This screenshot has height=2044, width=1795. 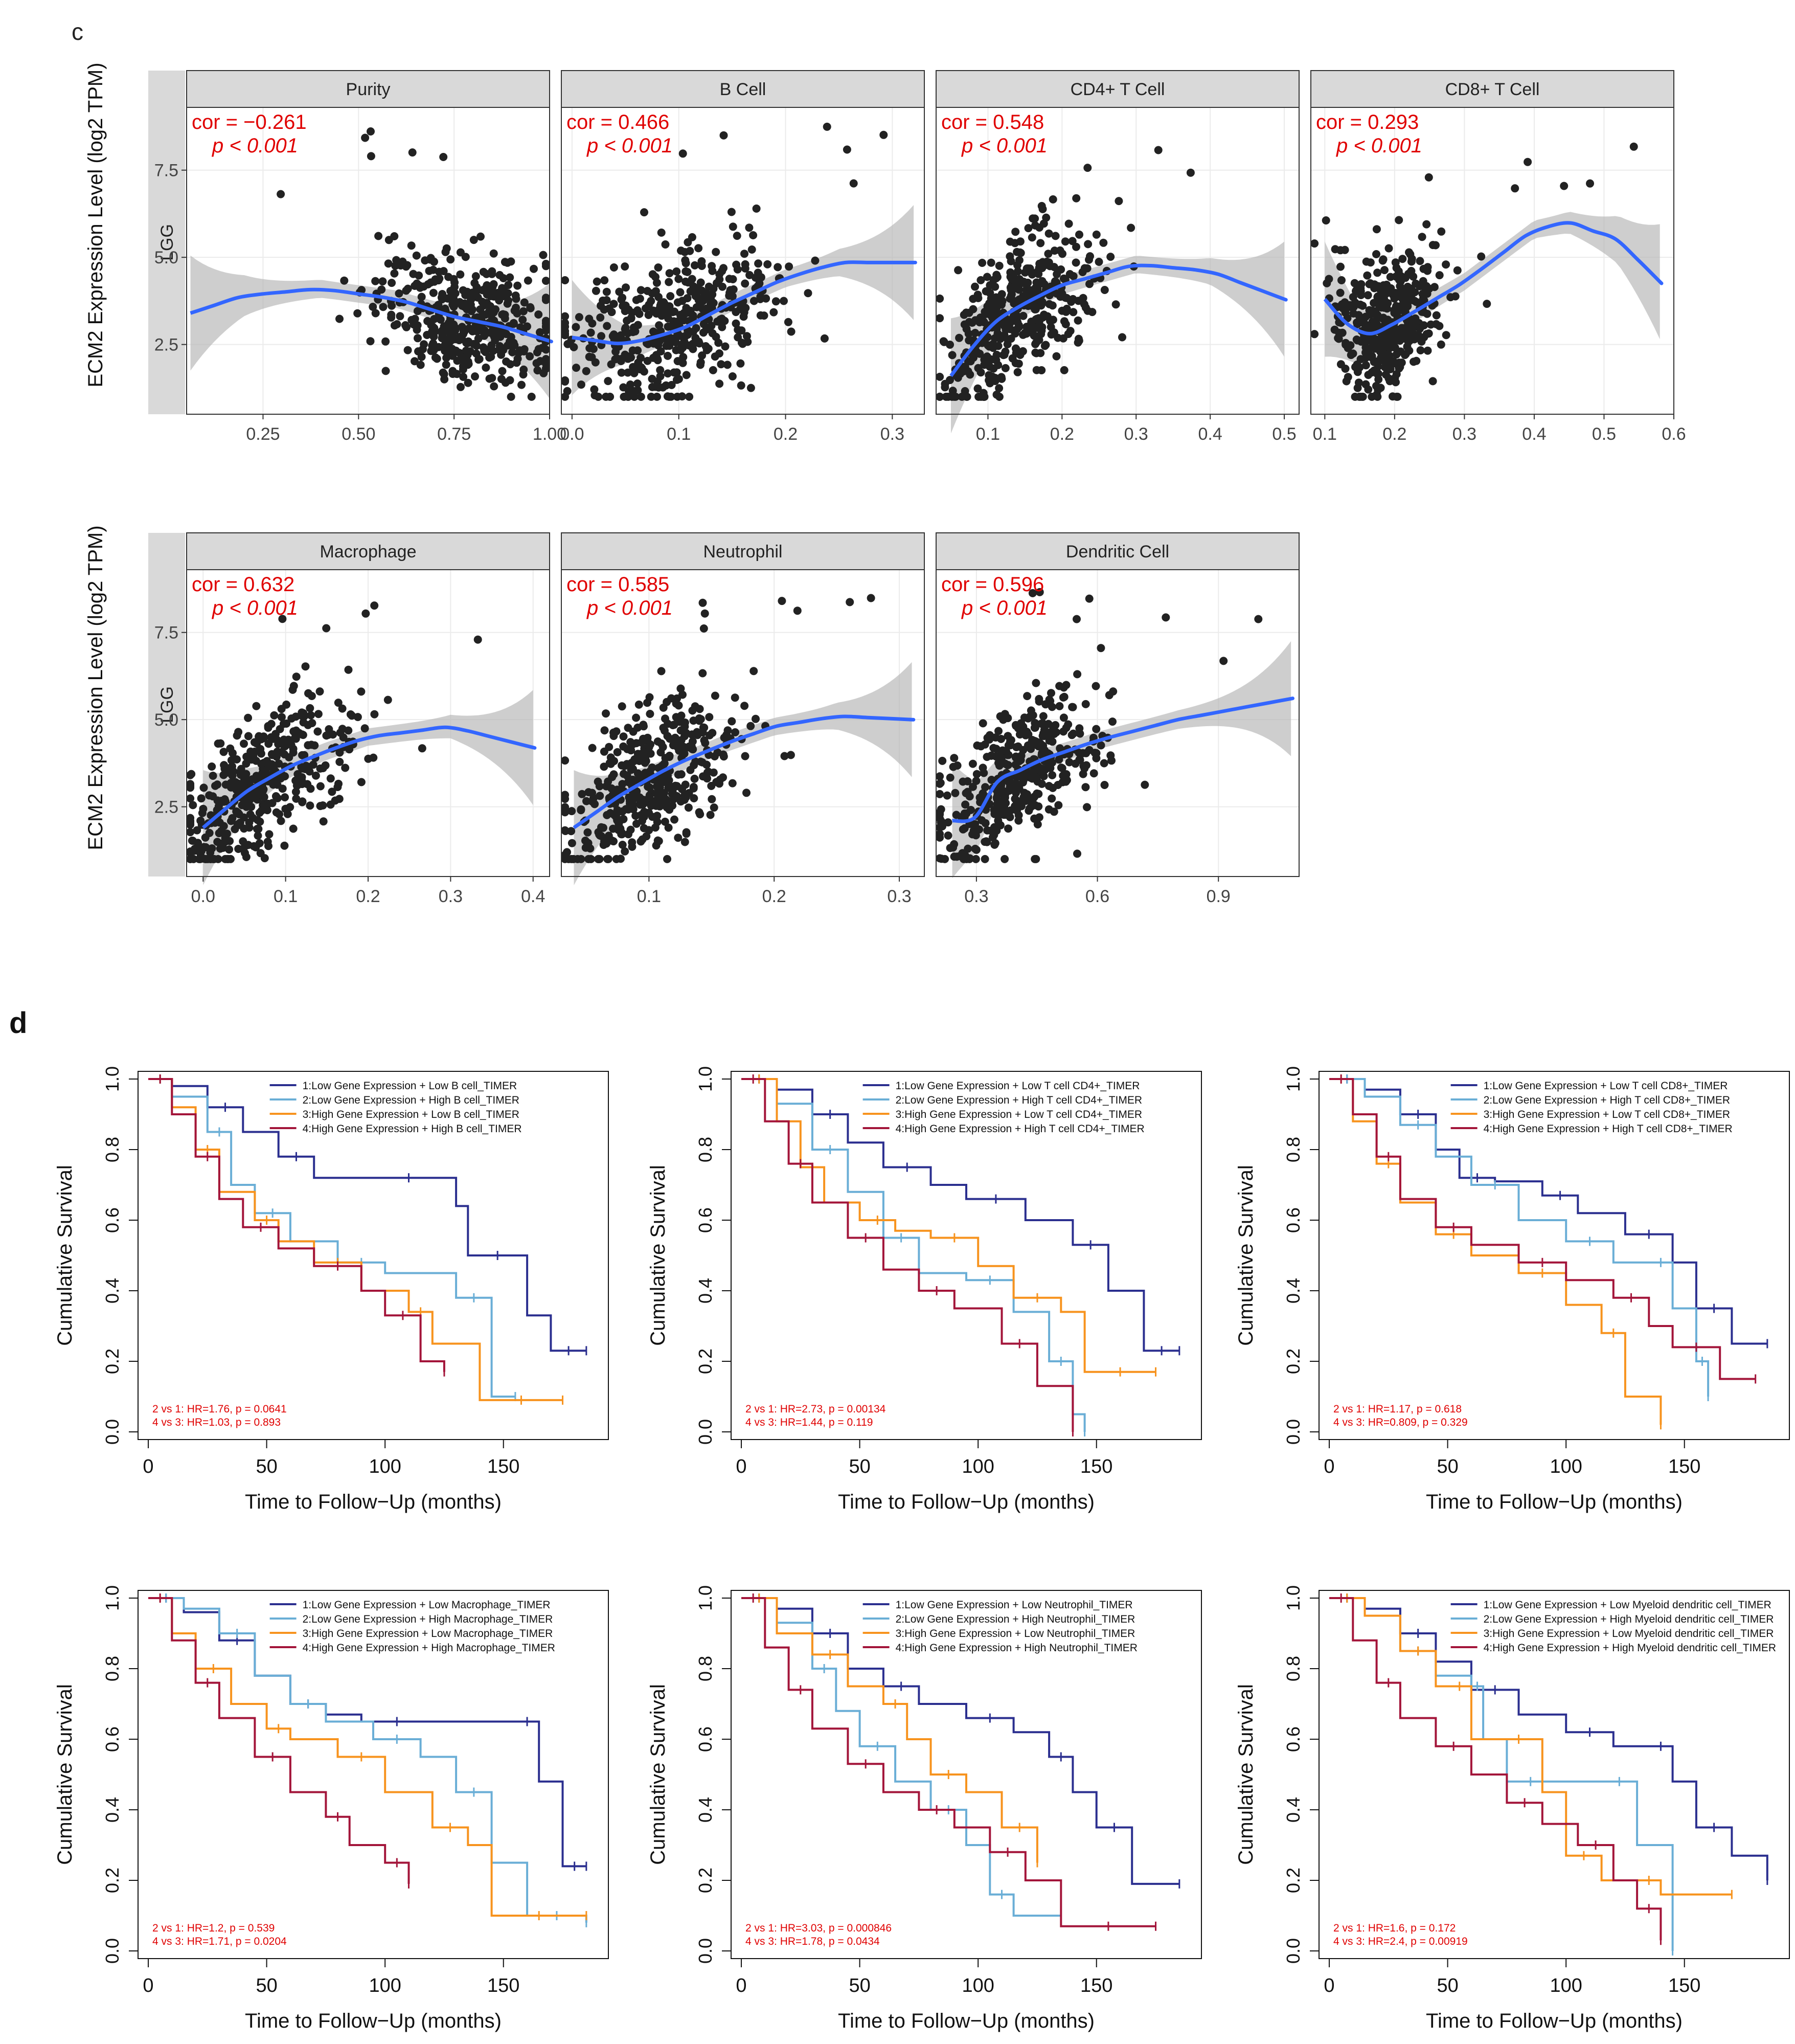 What do you see at coordinates (1293, 1881) in the screenshot?
I see `y-tick-label: 0.2` at bounding box center [1293, 1881].